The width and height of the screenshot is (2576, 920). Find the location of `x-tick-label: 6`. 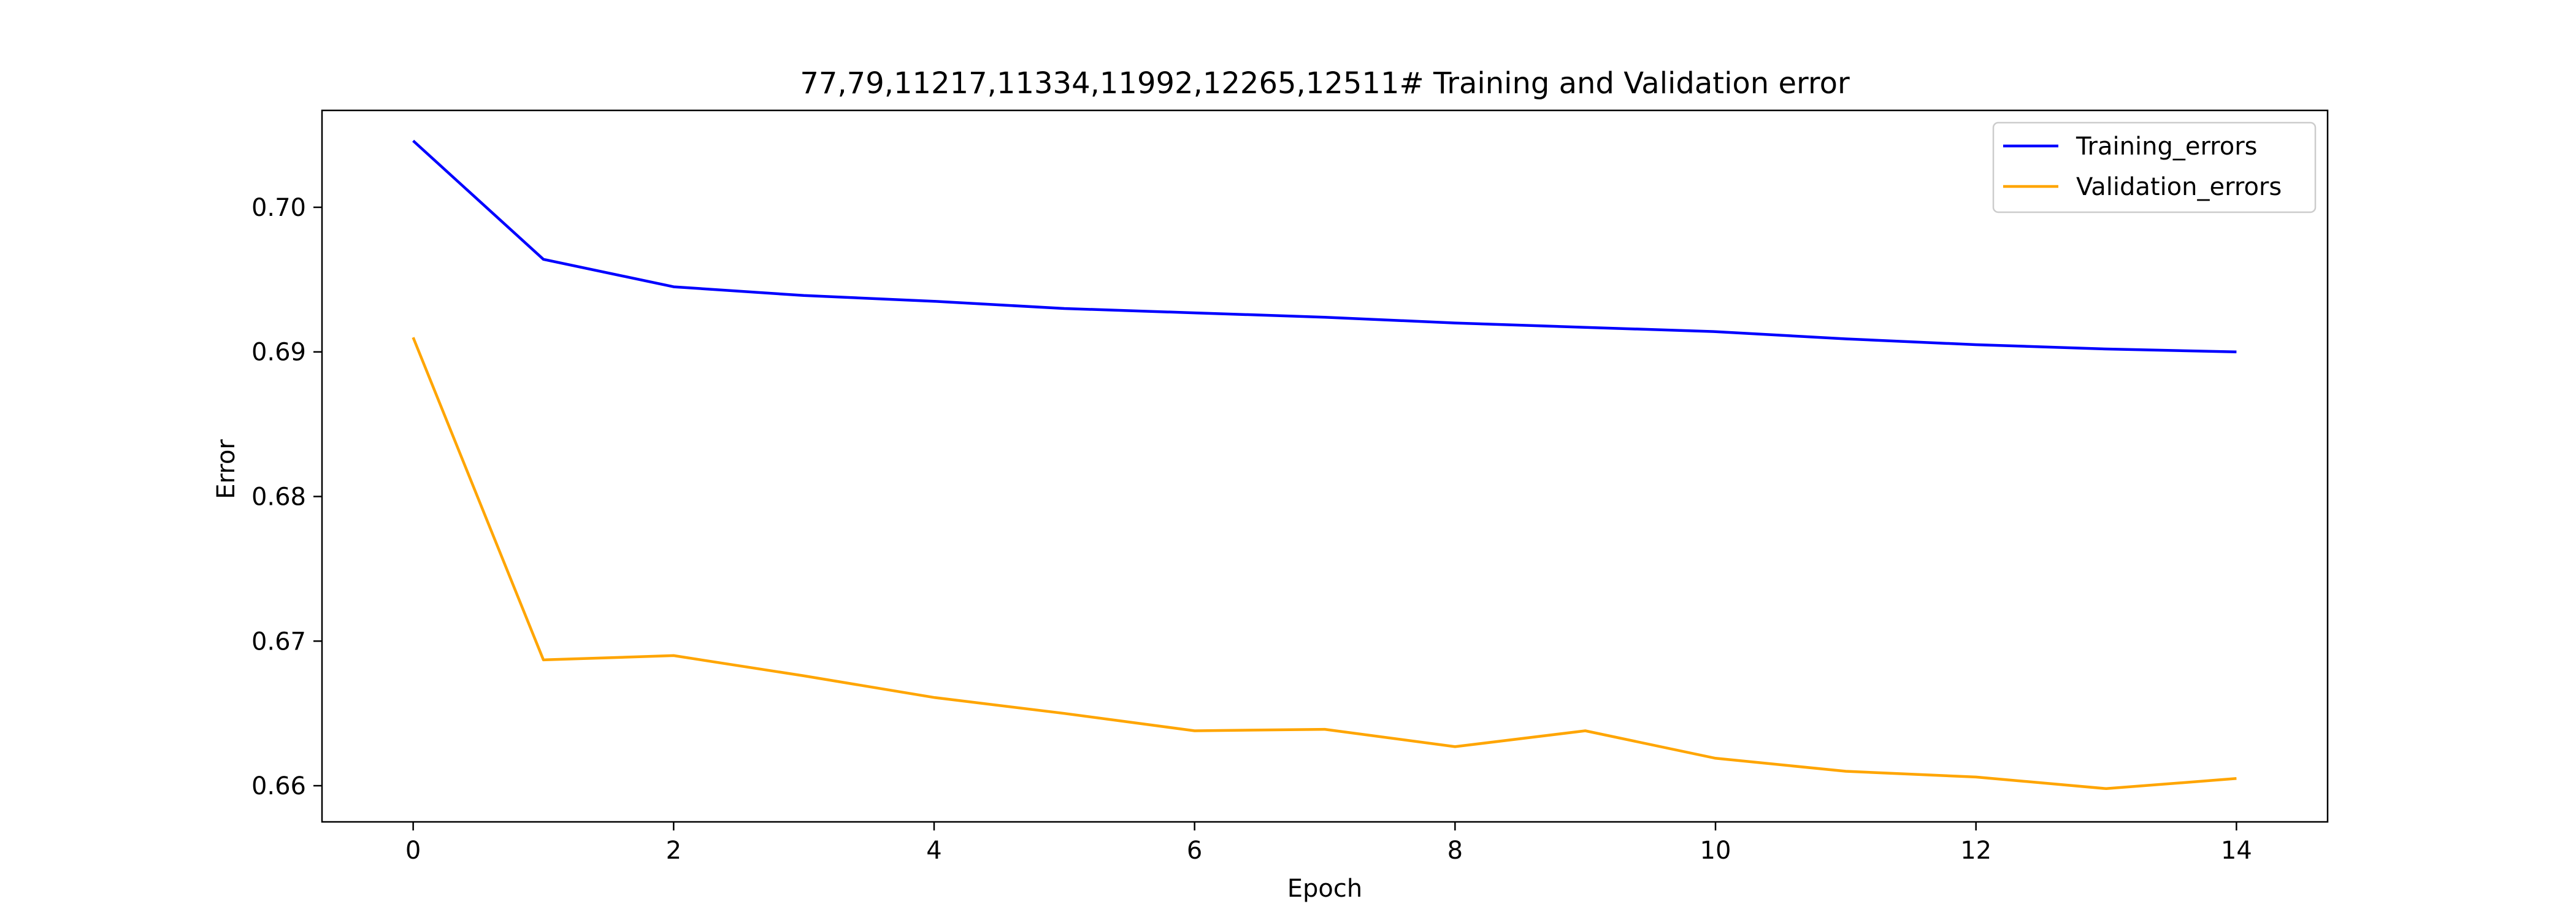

x-tick-label: 6 is located at coordinates (1194, 851).